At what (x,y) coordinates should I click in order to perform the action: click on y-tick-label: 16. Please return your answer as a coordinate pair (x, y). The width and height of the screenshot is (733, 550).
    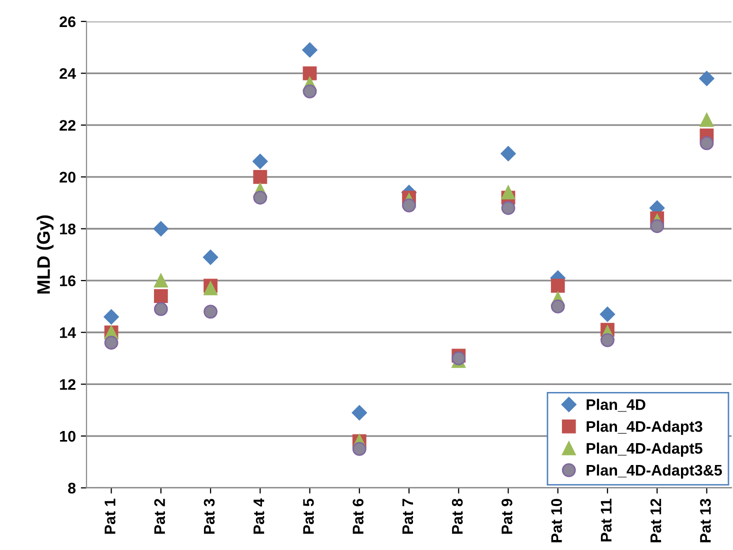
    Looking at the image, I should click on (68, 280).